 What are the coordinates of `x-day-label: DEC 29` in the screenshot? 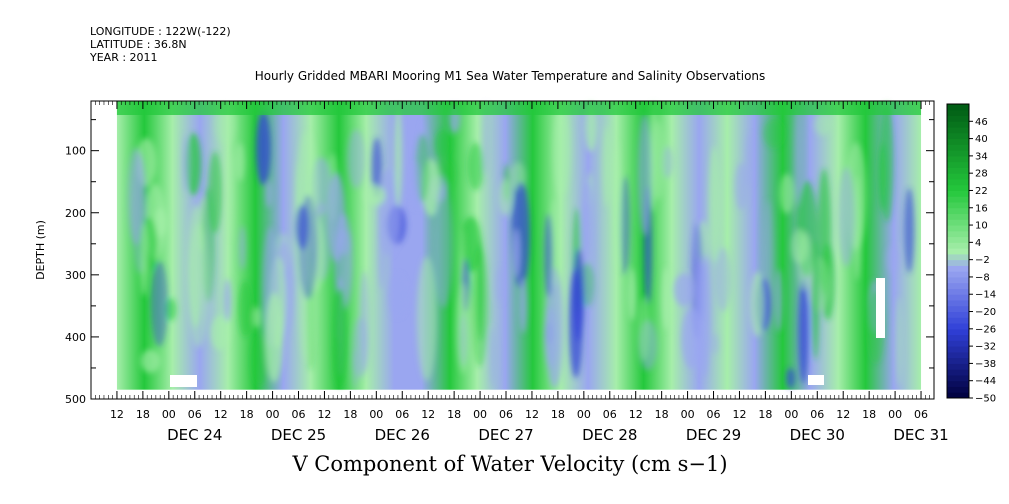 It's located at (713, 435).